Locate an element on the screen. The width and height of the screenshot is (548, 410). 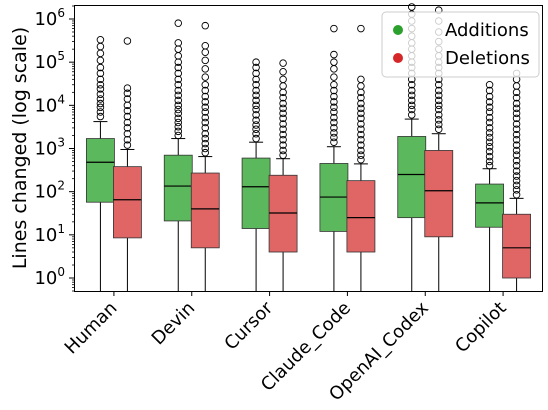
box-deletions-devin is located at coordinates (205, 156).